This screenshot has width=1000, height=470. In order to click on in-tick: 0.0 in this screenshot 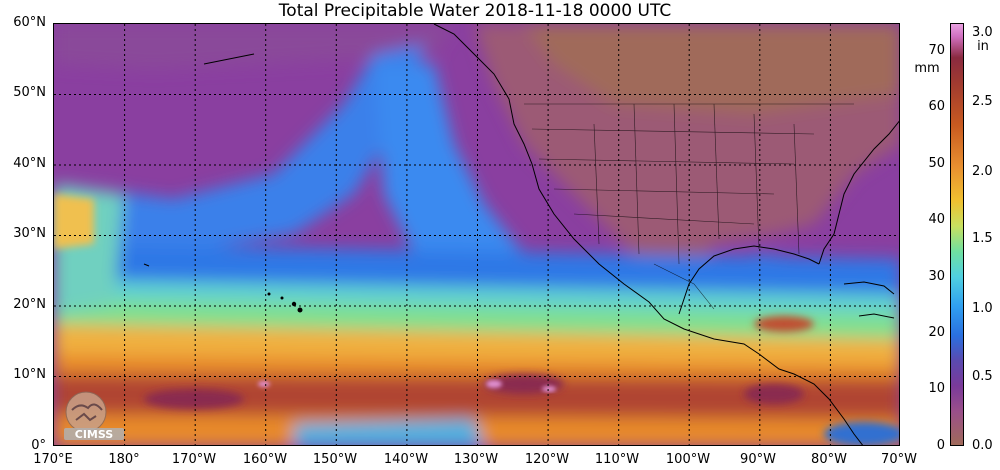, I will do `click(982, 445)`.